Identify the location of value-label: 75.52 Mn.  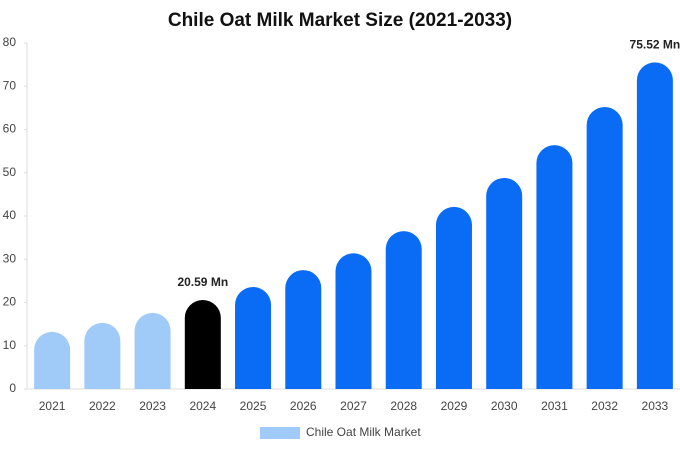
(655, 45).